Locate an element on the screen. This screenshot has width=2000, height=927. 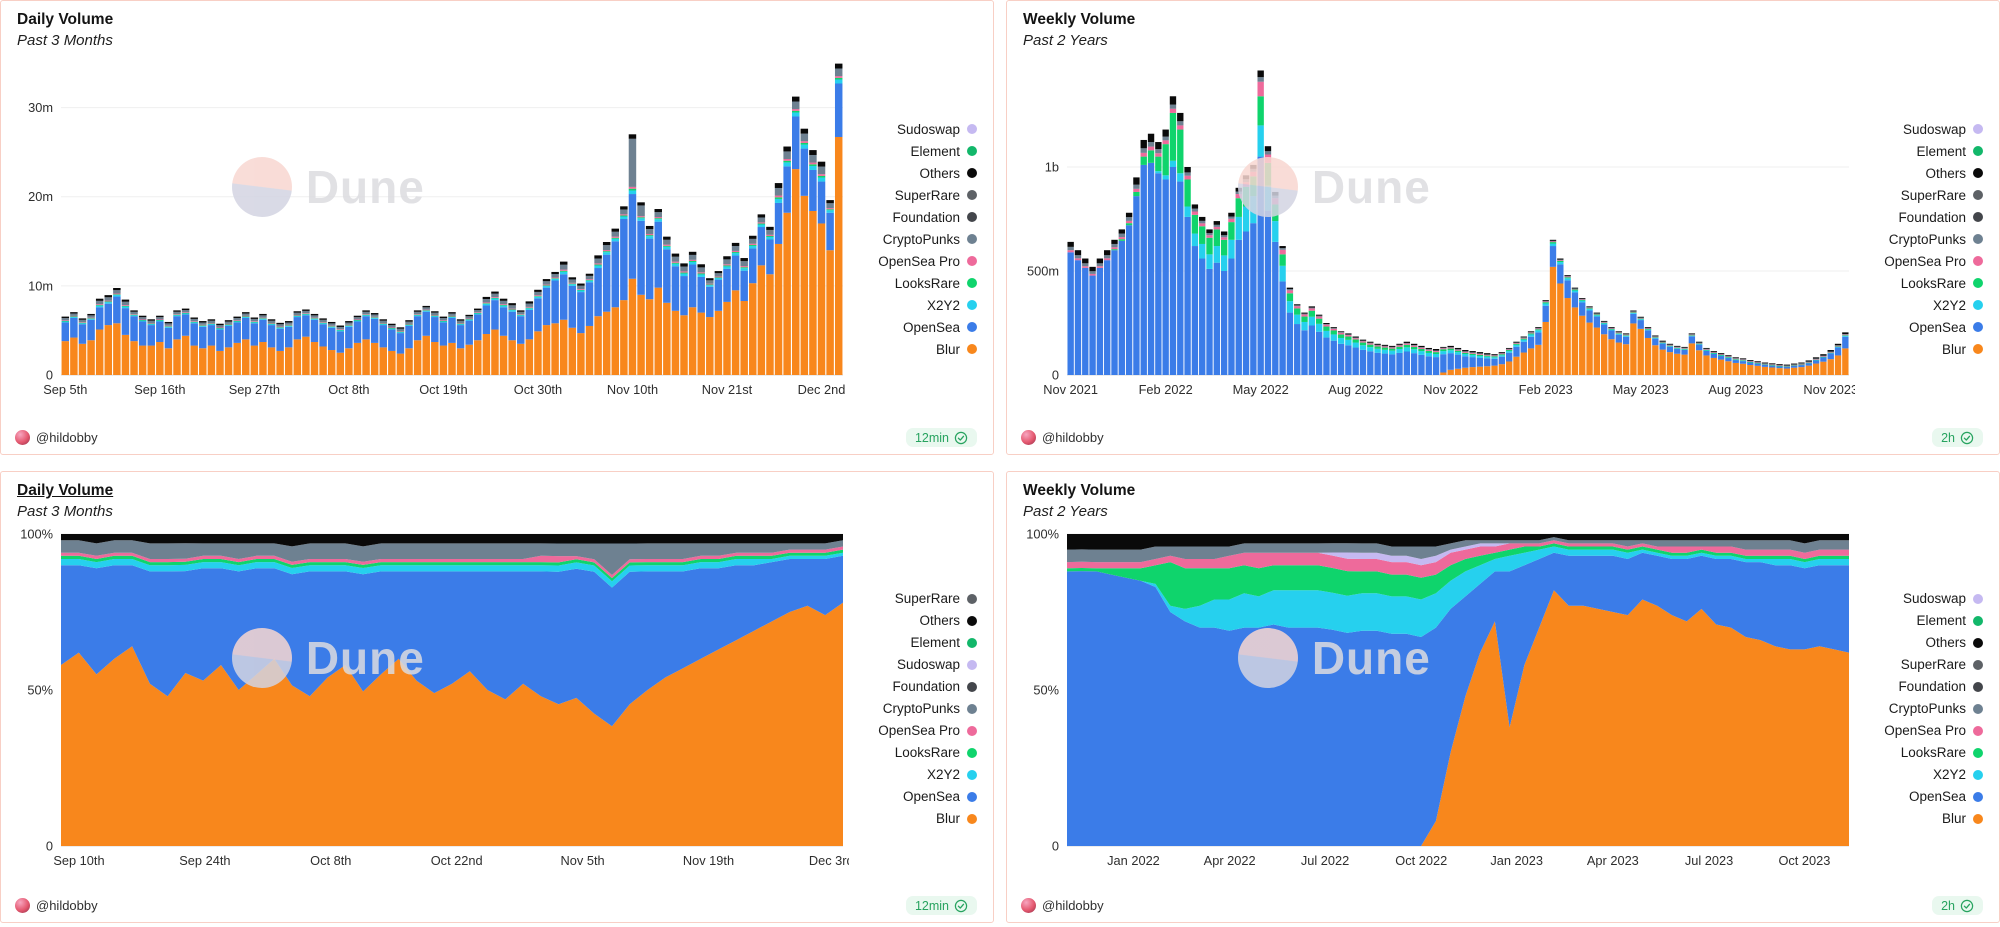
svg-text: 30m is located at coordinates (40, 107).